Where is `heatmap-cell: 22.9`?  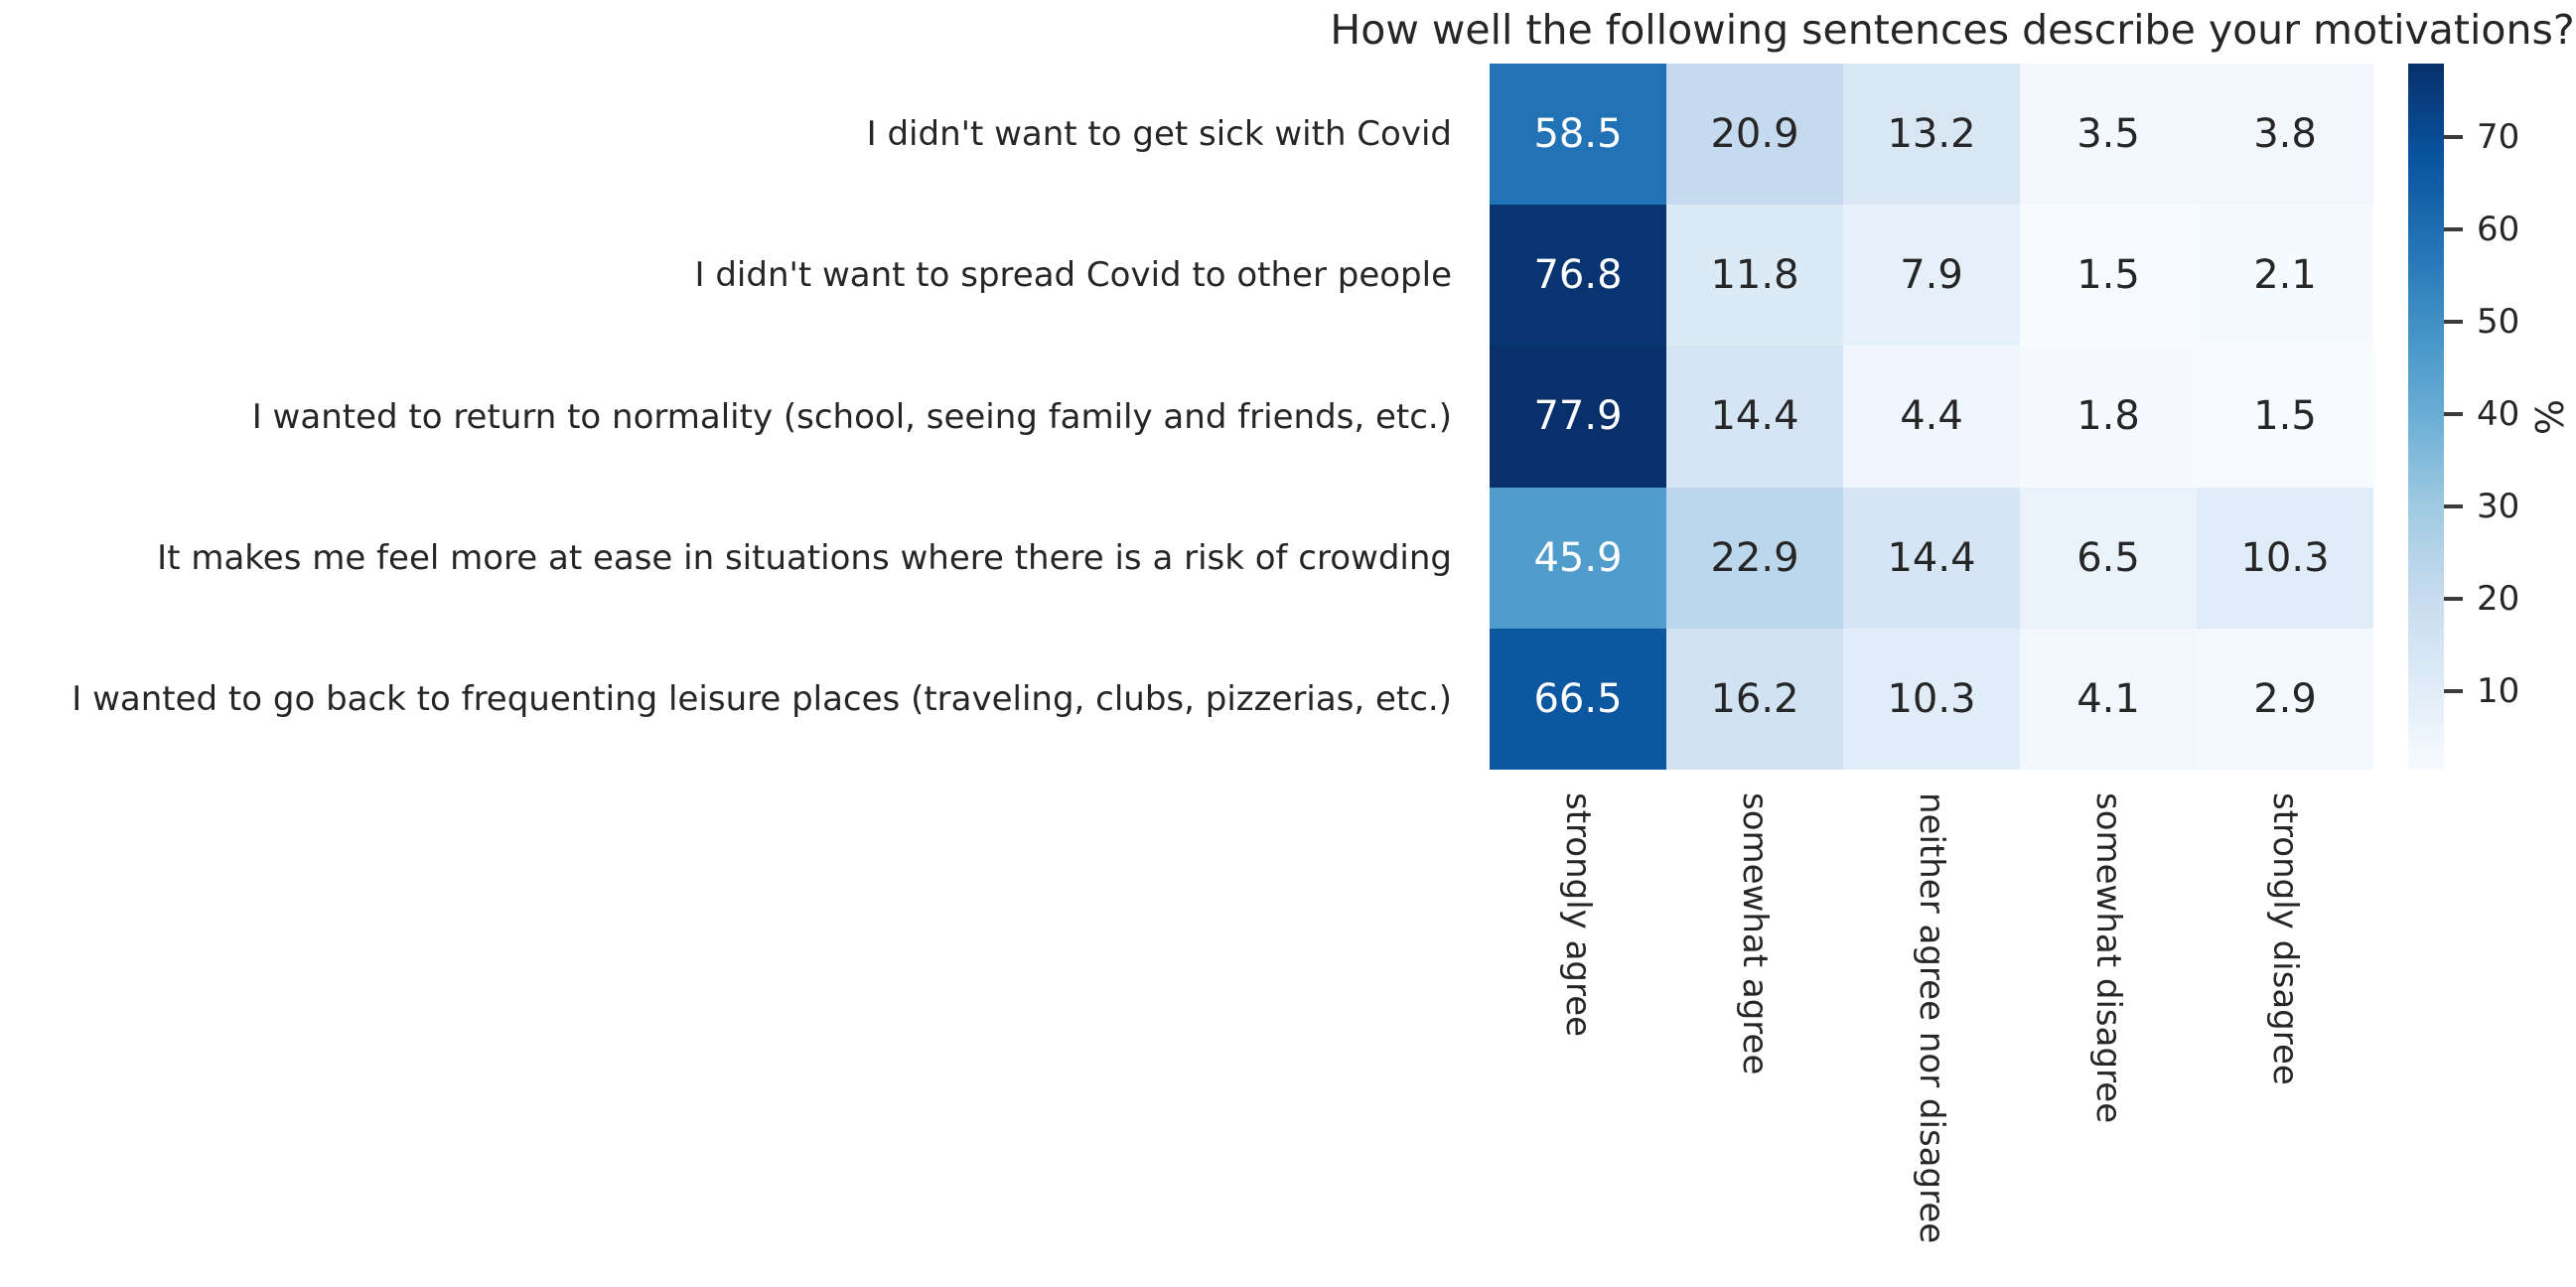
heatmap-cell: 22.9 is located at coordinates (1755, 558).